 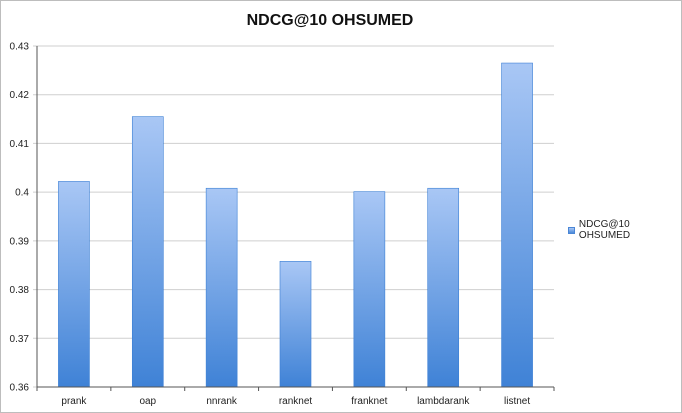 What do you see at coordinates (147, 252) in the screenshot?
I see `bar-oap` at bounding box center [147, 252].